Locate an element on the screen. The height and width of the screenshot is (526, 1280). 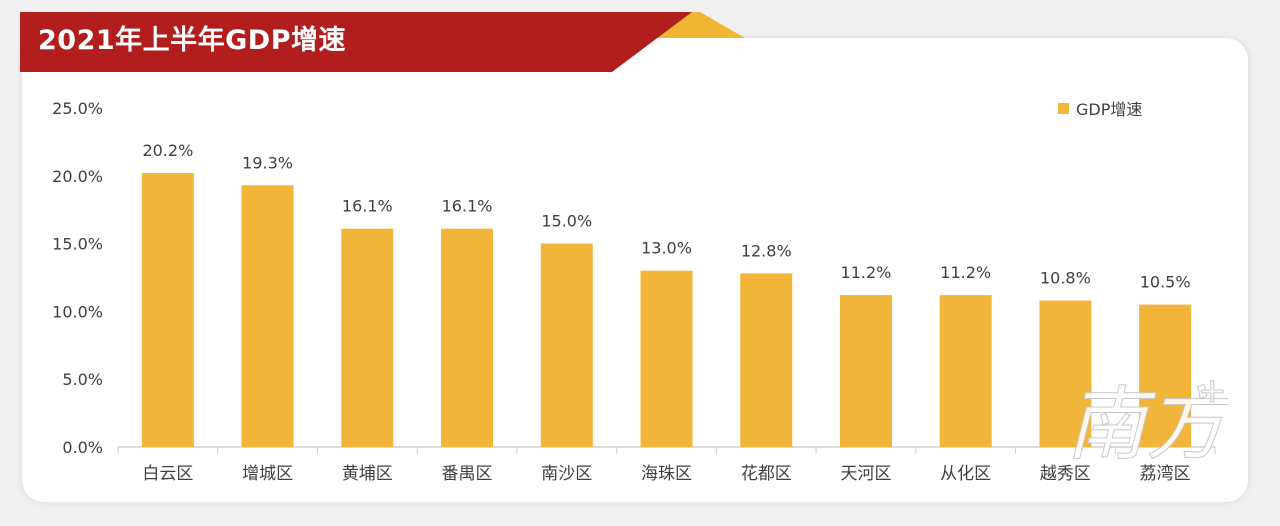
banner-red-ribbon is located at coordinates (356, 42).